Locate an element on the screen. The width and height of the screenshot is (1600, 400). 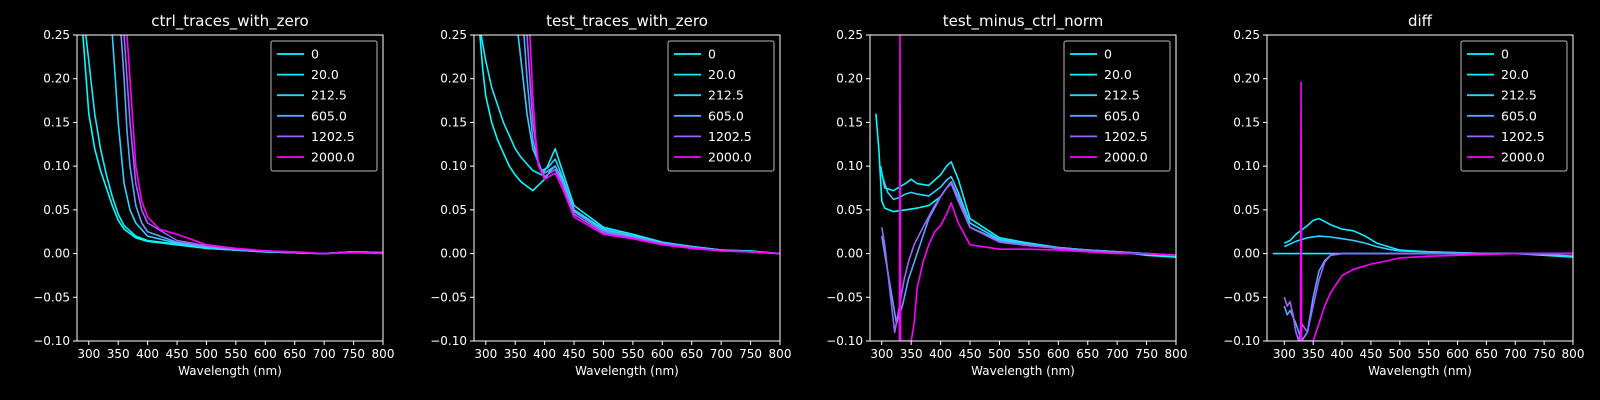
x-tick-label: 750 is located at coordinates (353, 354).